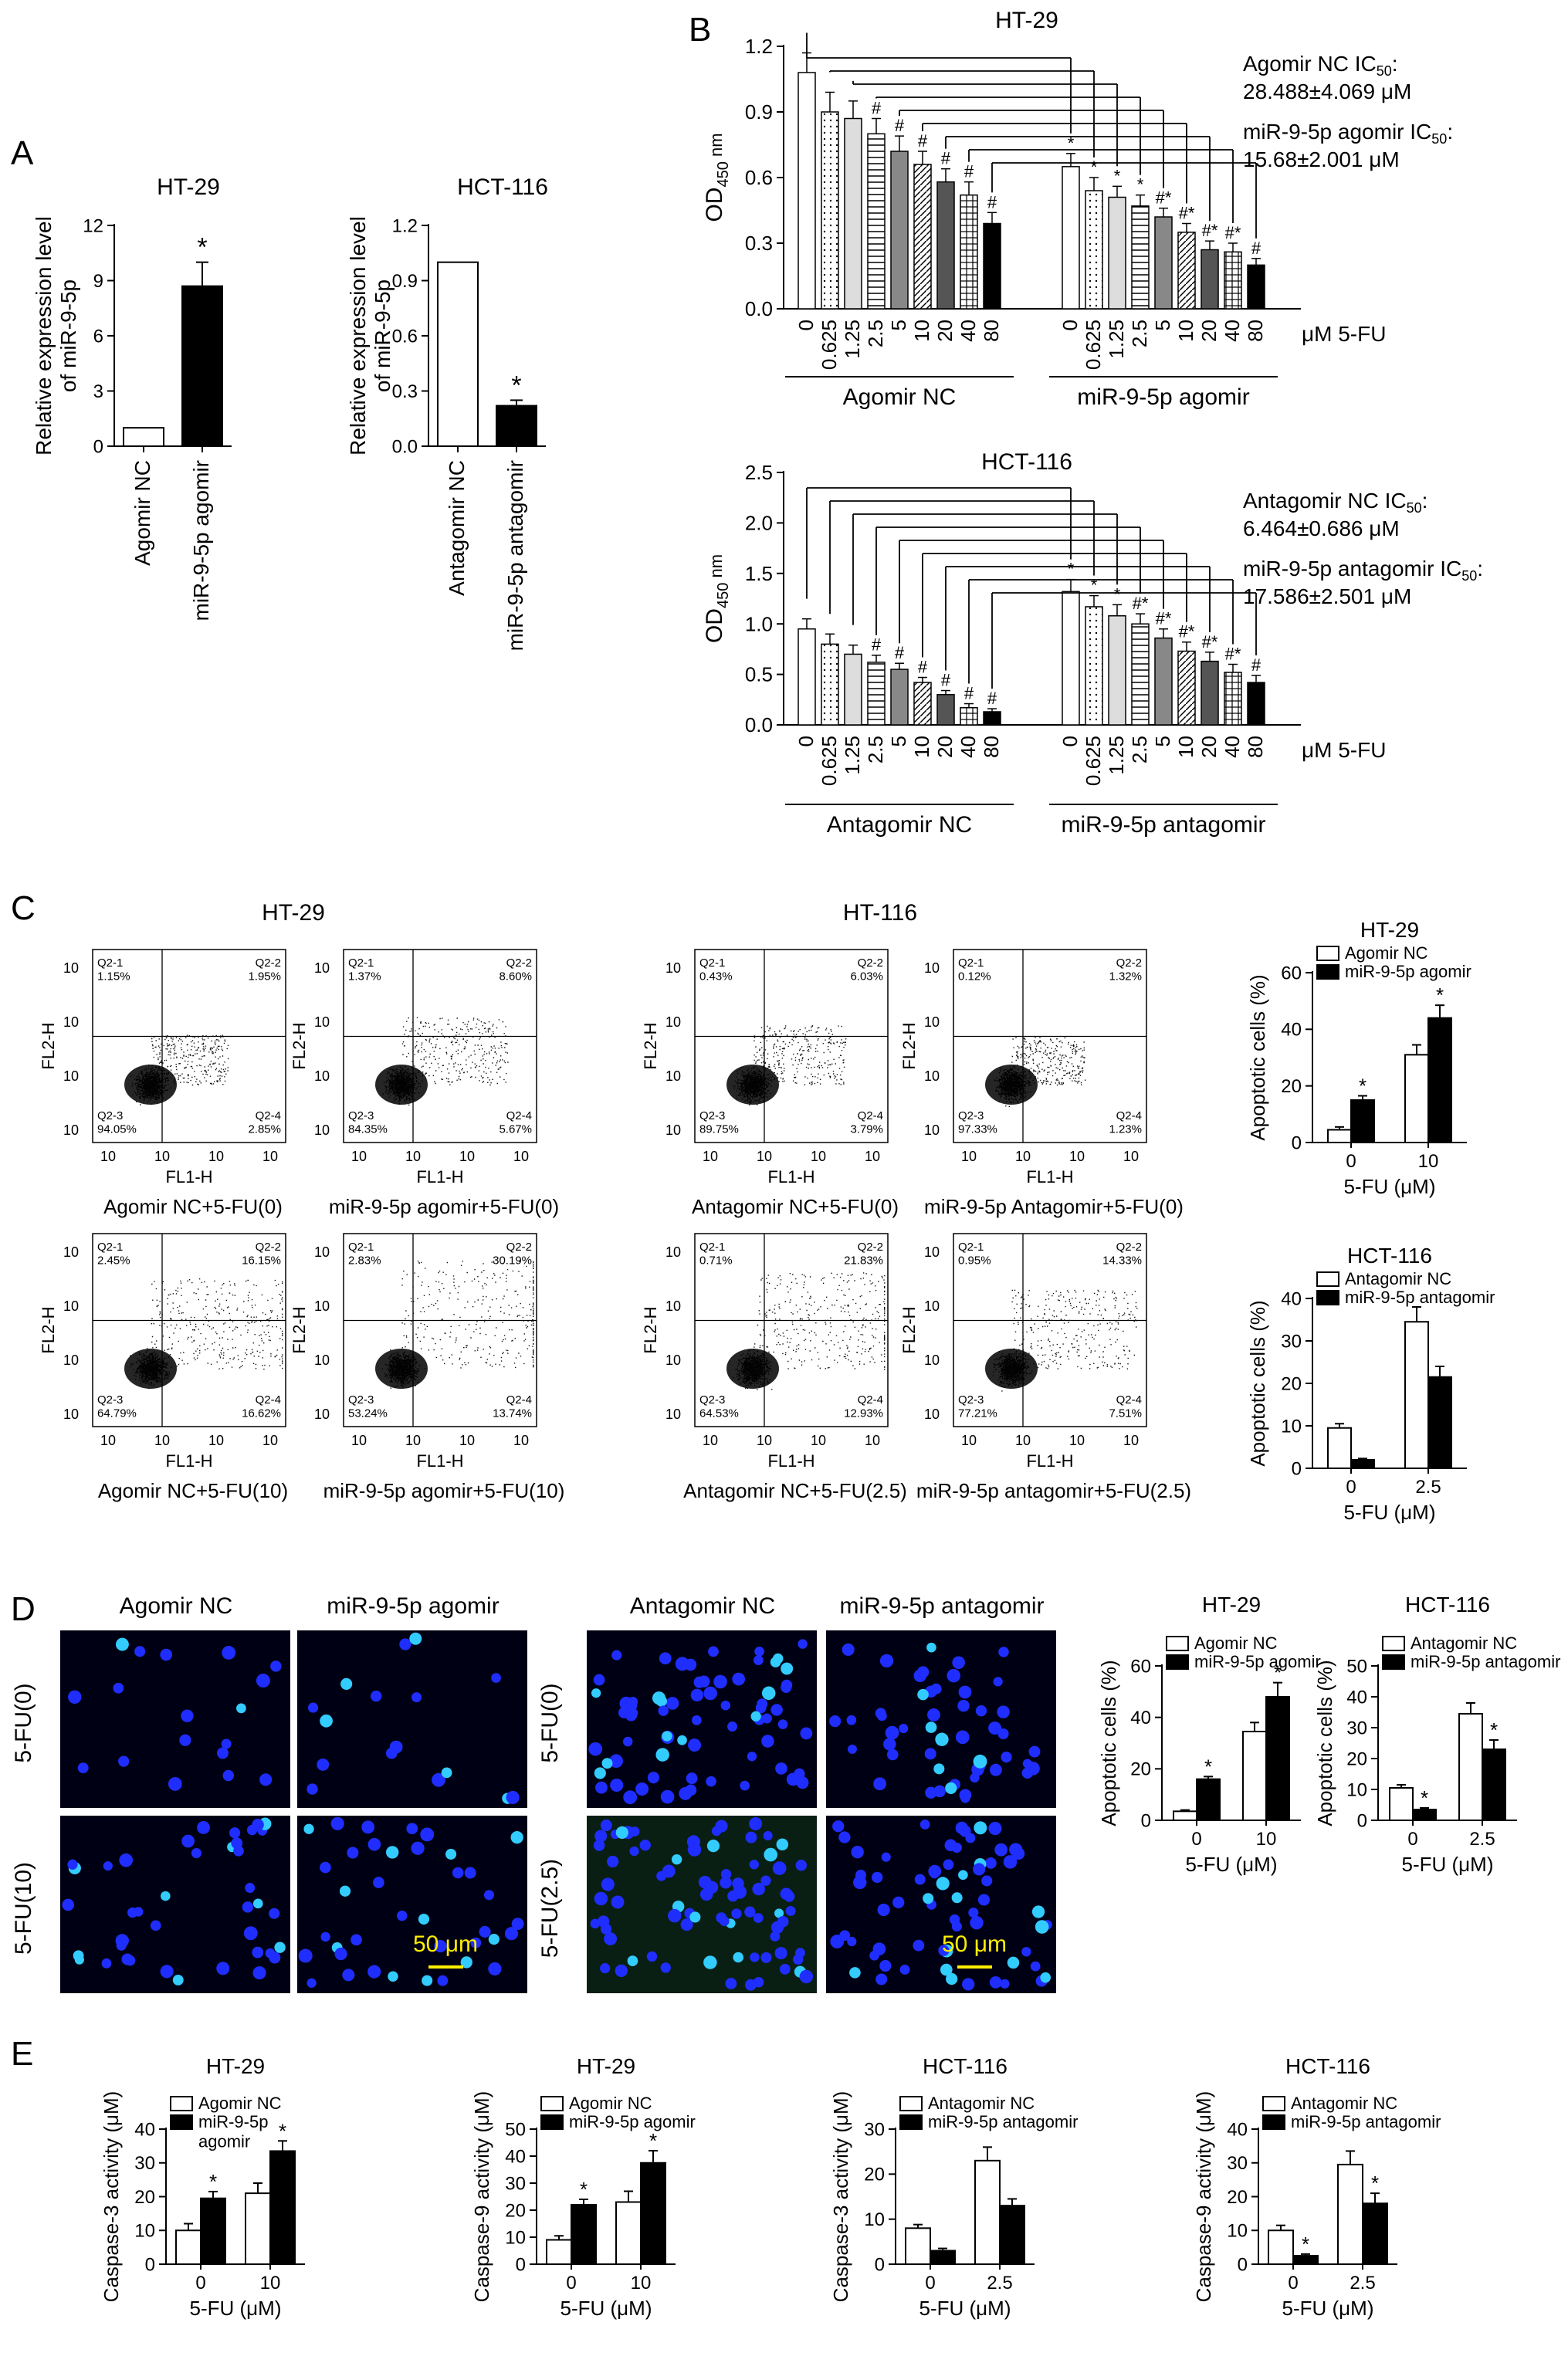 The image size is (1568, 2363). Describe the element at coordinates (1327, 1297) in the screenshot. I see `legend-swatch` at that location.